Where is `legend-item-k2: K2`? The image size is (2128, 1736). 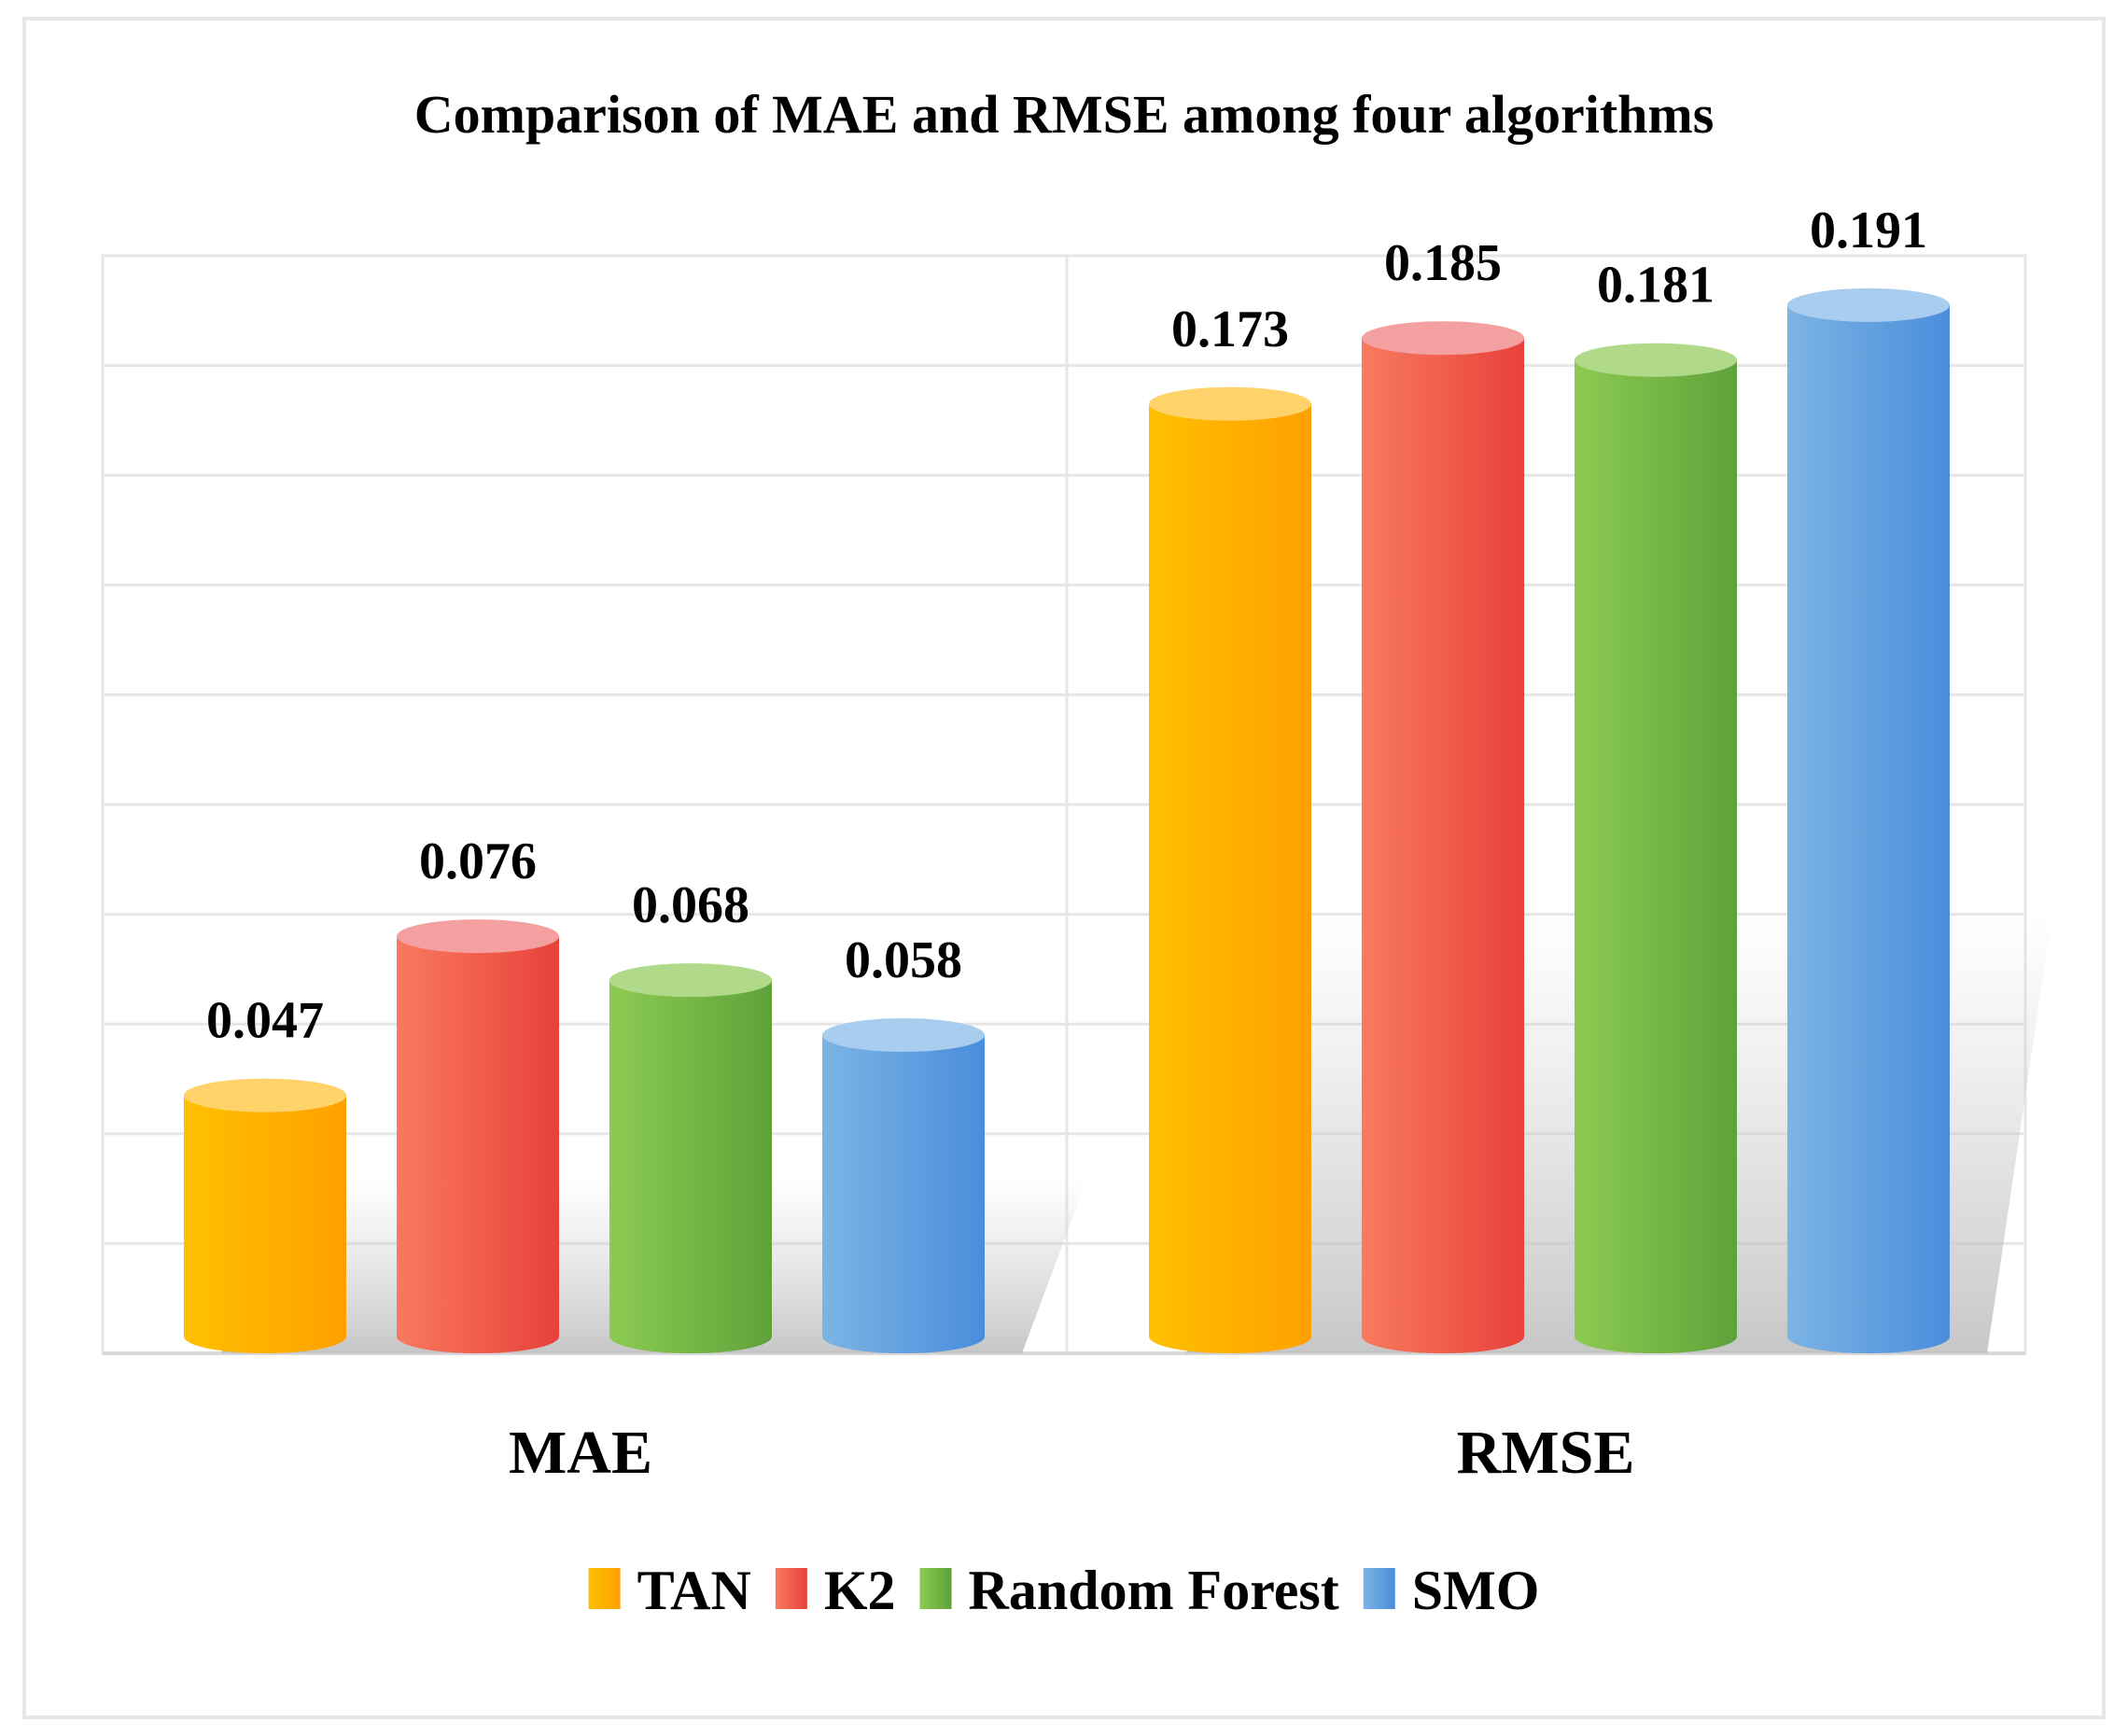
legend-item-k2: K2 is located at coordinates (835, 1590).